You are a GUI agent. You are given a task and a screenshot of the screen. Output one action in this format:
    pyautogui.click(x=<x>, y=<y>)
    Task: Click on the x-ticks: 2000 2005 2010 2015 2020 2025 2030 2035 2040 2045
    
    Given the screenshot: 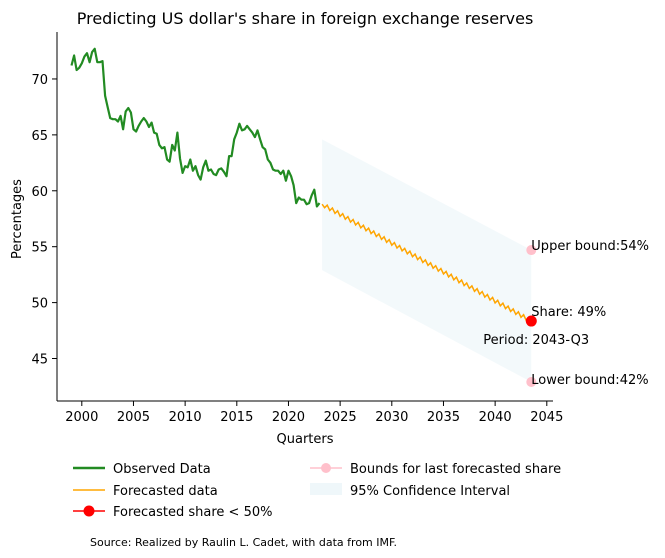 What is the action you would take?
    pyautogui.click(x=314, y=413)
    